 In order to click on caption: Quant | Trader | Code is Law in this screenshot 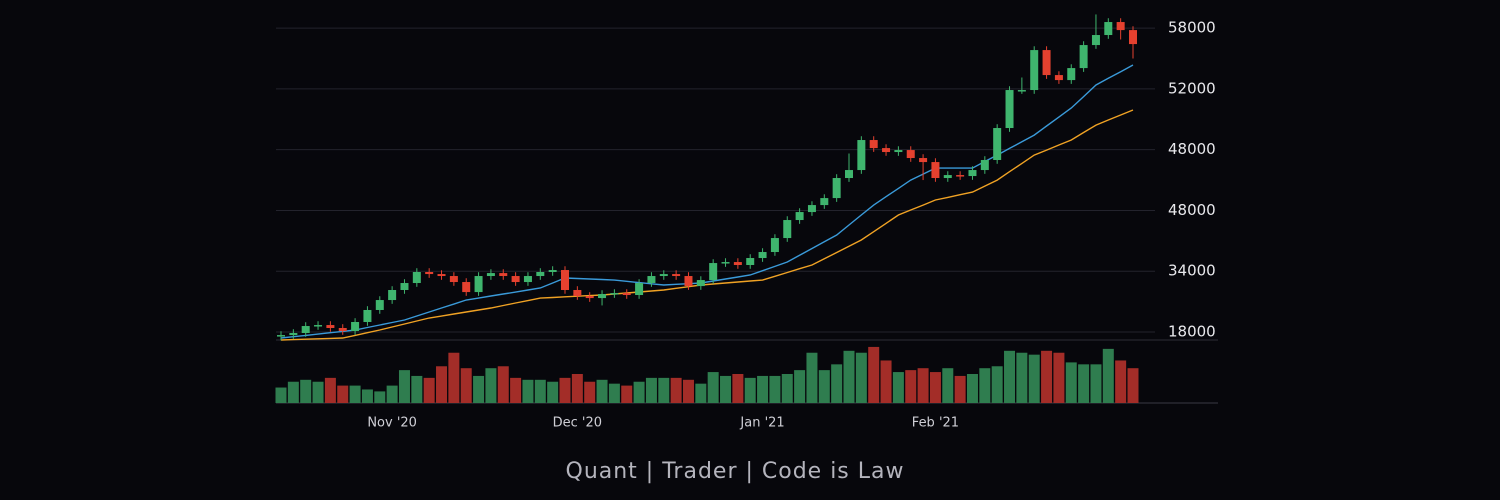, I will do `click(735, 471)`.